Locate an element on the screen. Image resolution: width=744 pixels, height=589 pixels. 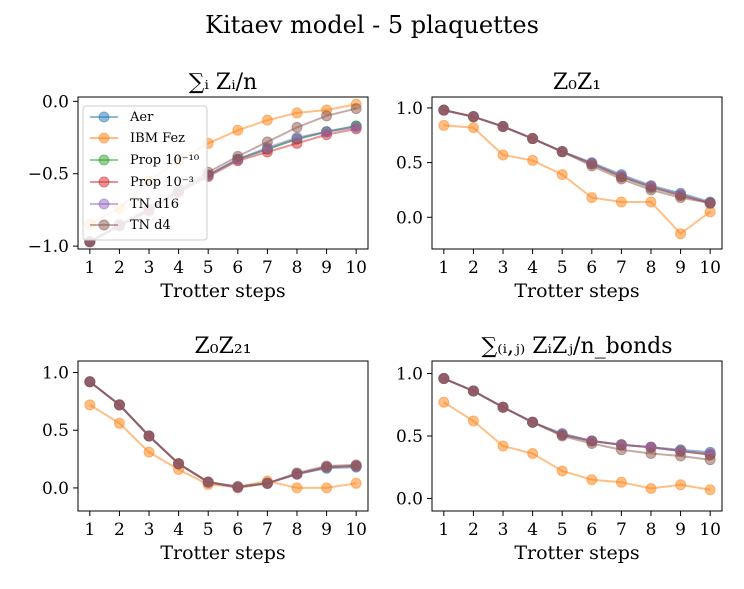
panel-2-title: Z₀Z₁ is located at coordinates (577, 82).